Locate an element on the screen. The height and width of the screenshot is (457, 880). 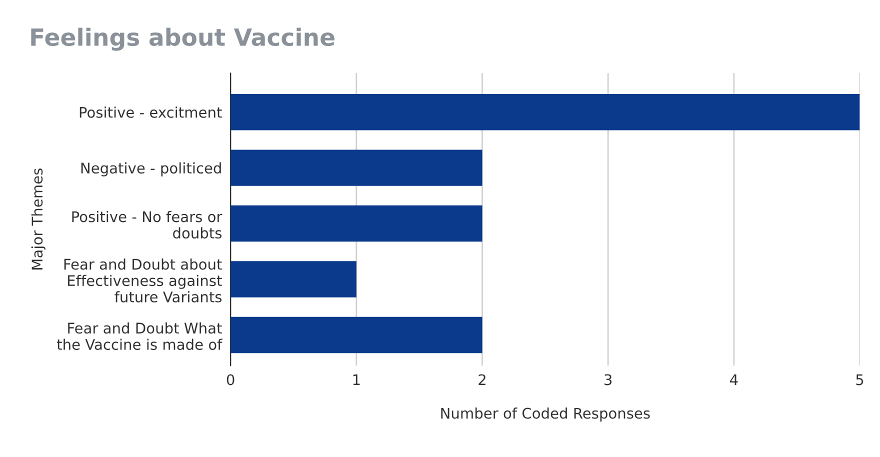
x-tick-label: 2 is located at coordinates (482, 380).